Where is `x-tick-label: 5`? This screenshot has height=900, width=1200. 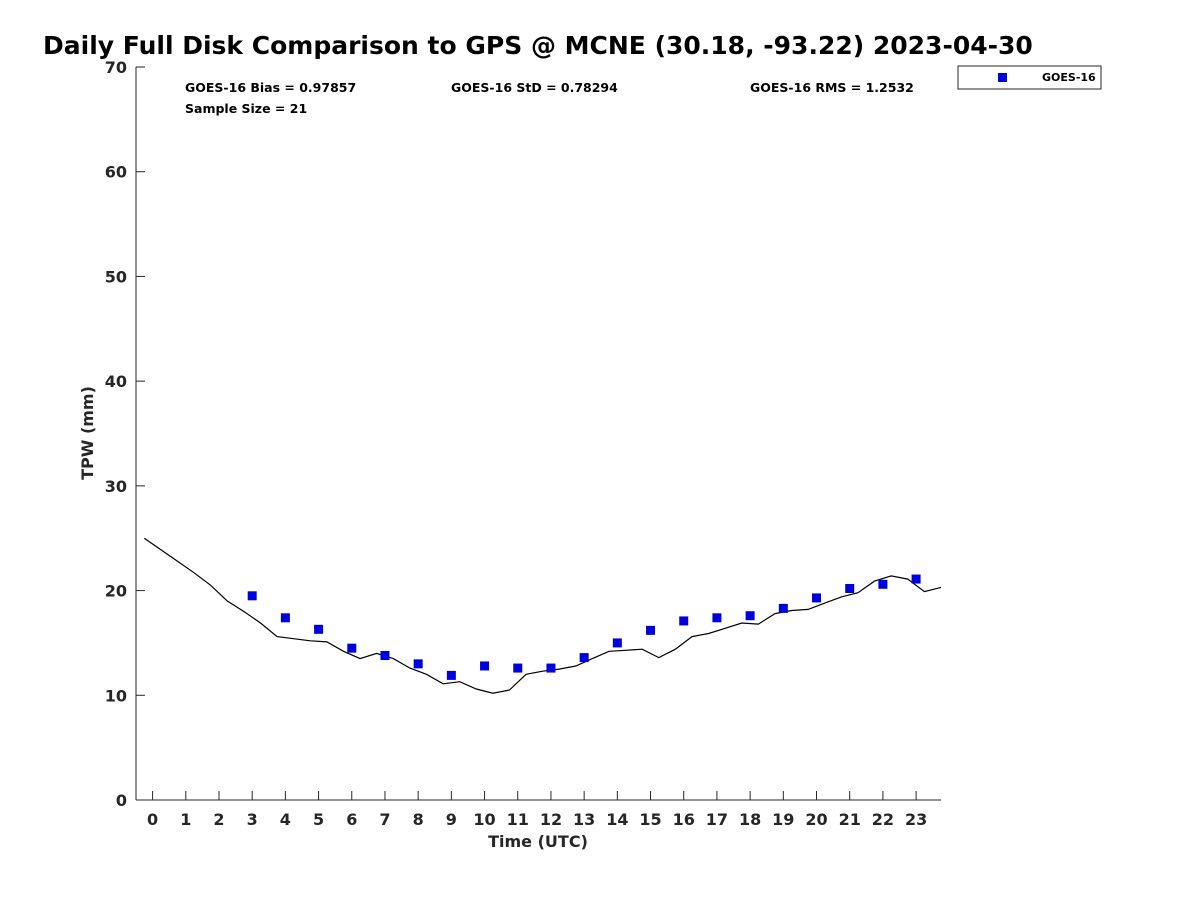
x-tick-label: 5 is located at coordinates (318, 819).